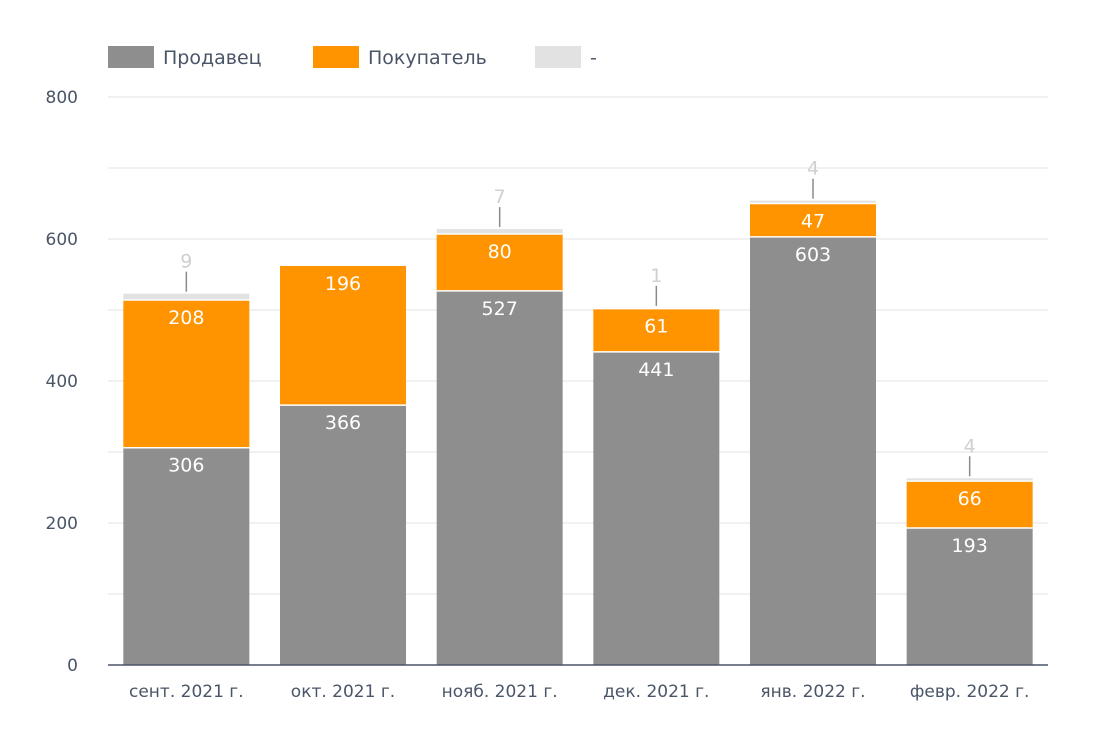 Image resolution: width=1110 pixels, height=745 pixels. Describe the element at coordinates (186, 318) in the screenshot. I see `data-label: 208` at that location.